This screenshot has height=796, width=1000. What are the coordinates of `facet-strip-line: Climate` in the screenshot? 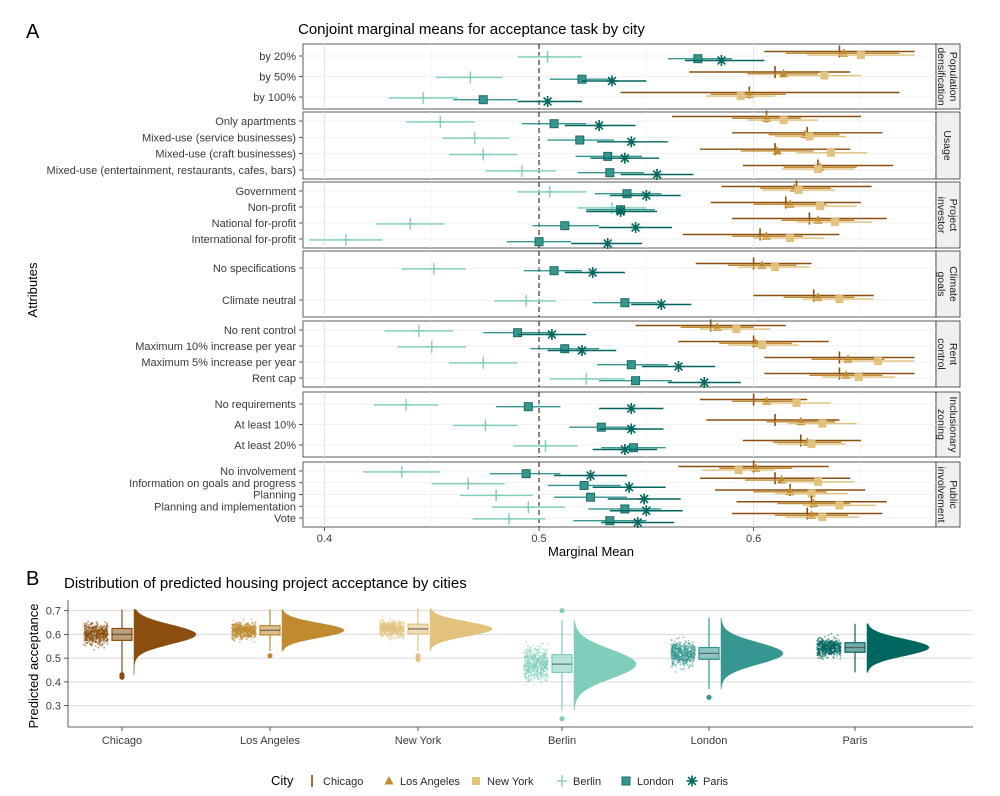 It's located at (953, 284).